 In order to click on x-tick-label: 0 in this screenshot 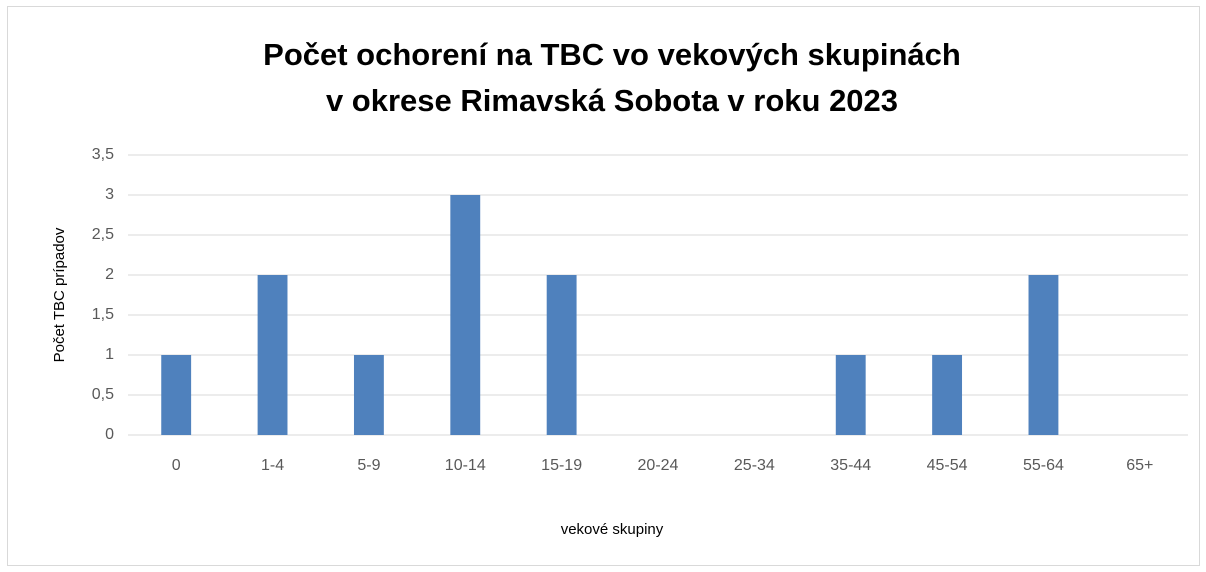, I will do `click(176, 465)`.